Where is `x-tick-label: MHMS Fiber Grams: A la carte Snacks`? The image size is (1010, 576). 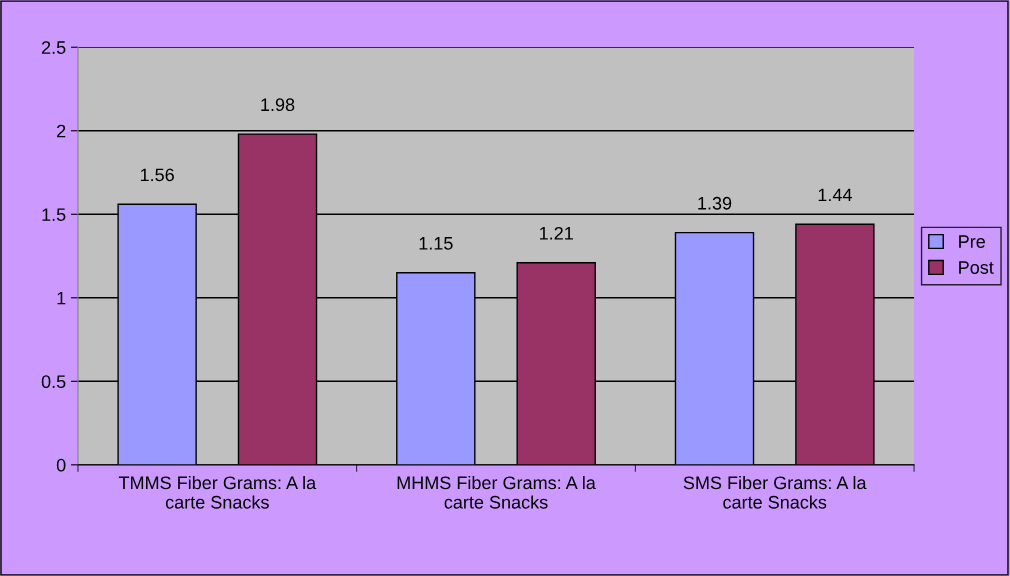
x-tick-label: MHMS Fiber Grams: A la carte Snacks is located at coordinates (496, 492).